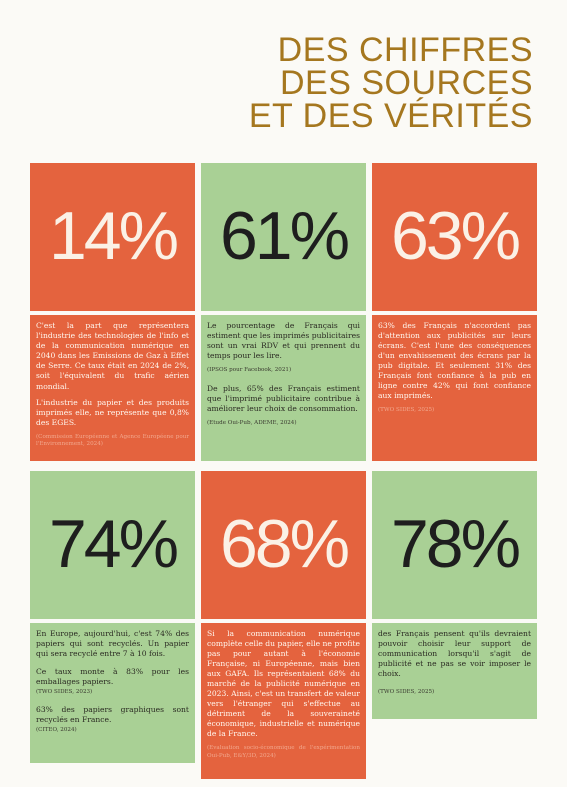 Image resolution: width=567 pixels, height=787 pixels. I want to click on stat-number-panel: 61%, so click(283, 237).